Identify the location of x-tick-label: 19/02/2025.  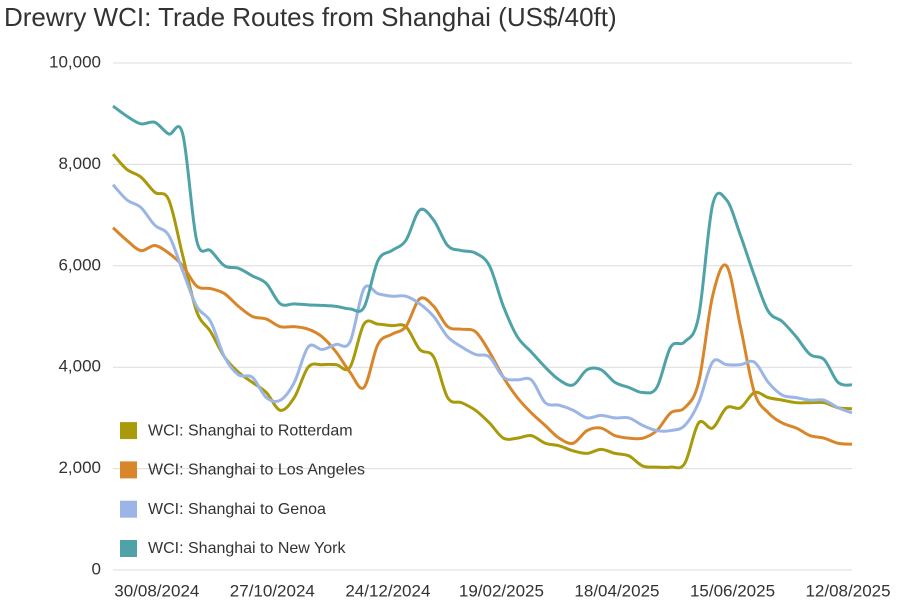
(501, 590).